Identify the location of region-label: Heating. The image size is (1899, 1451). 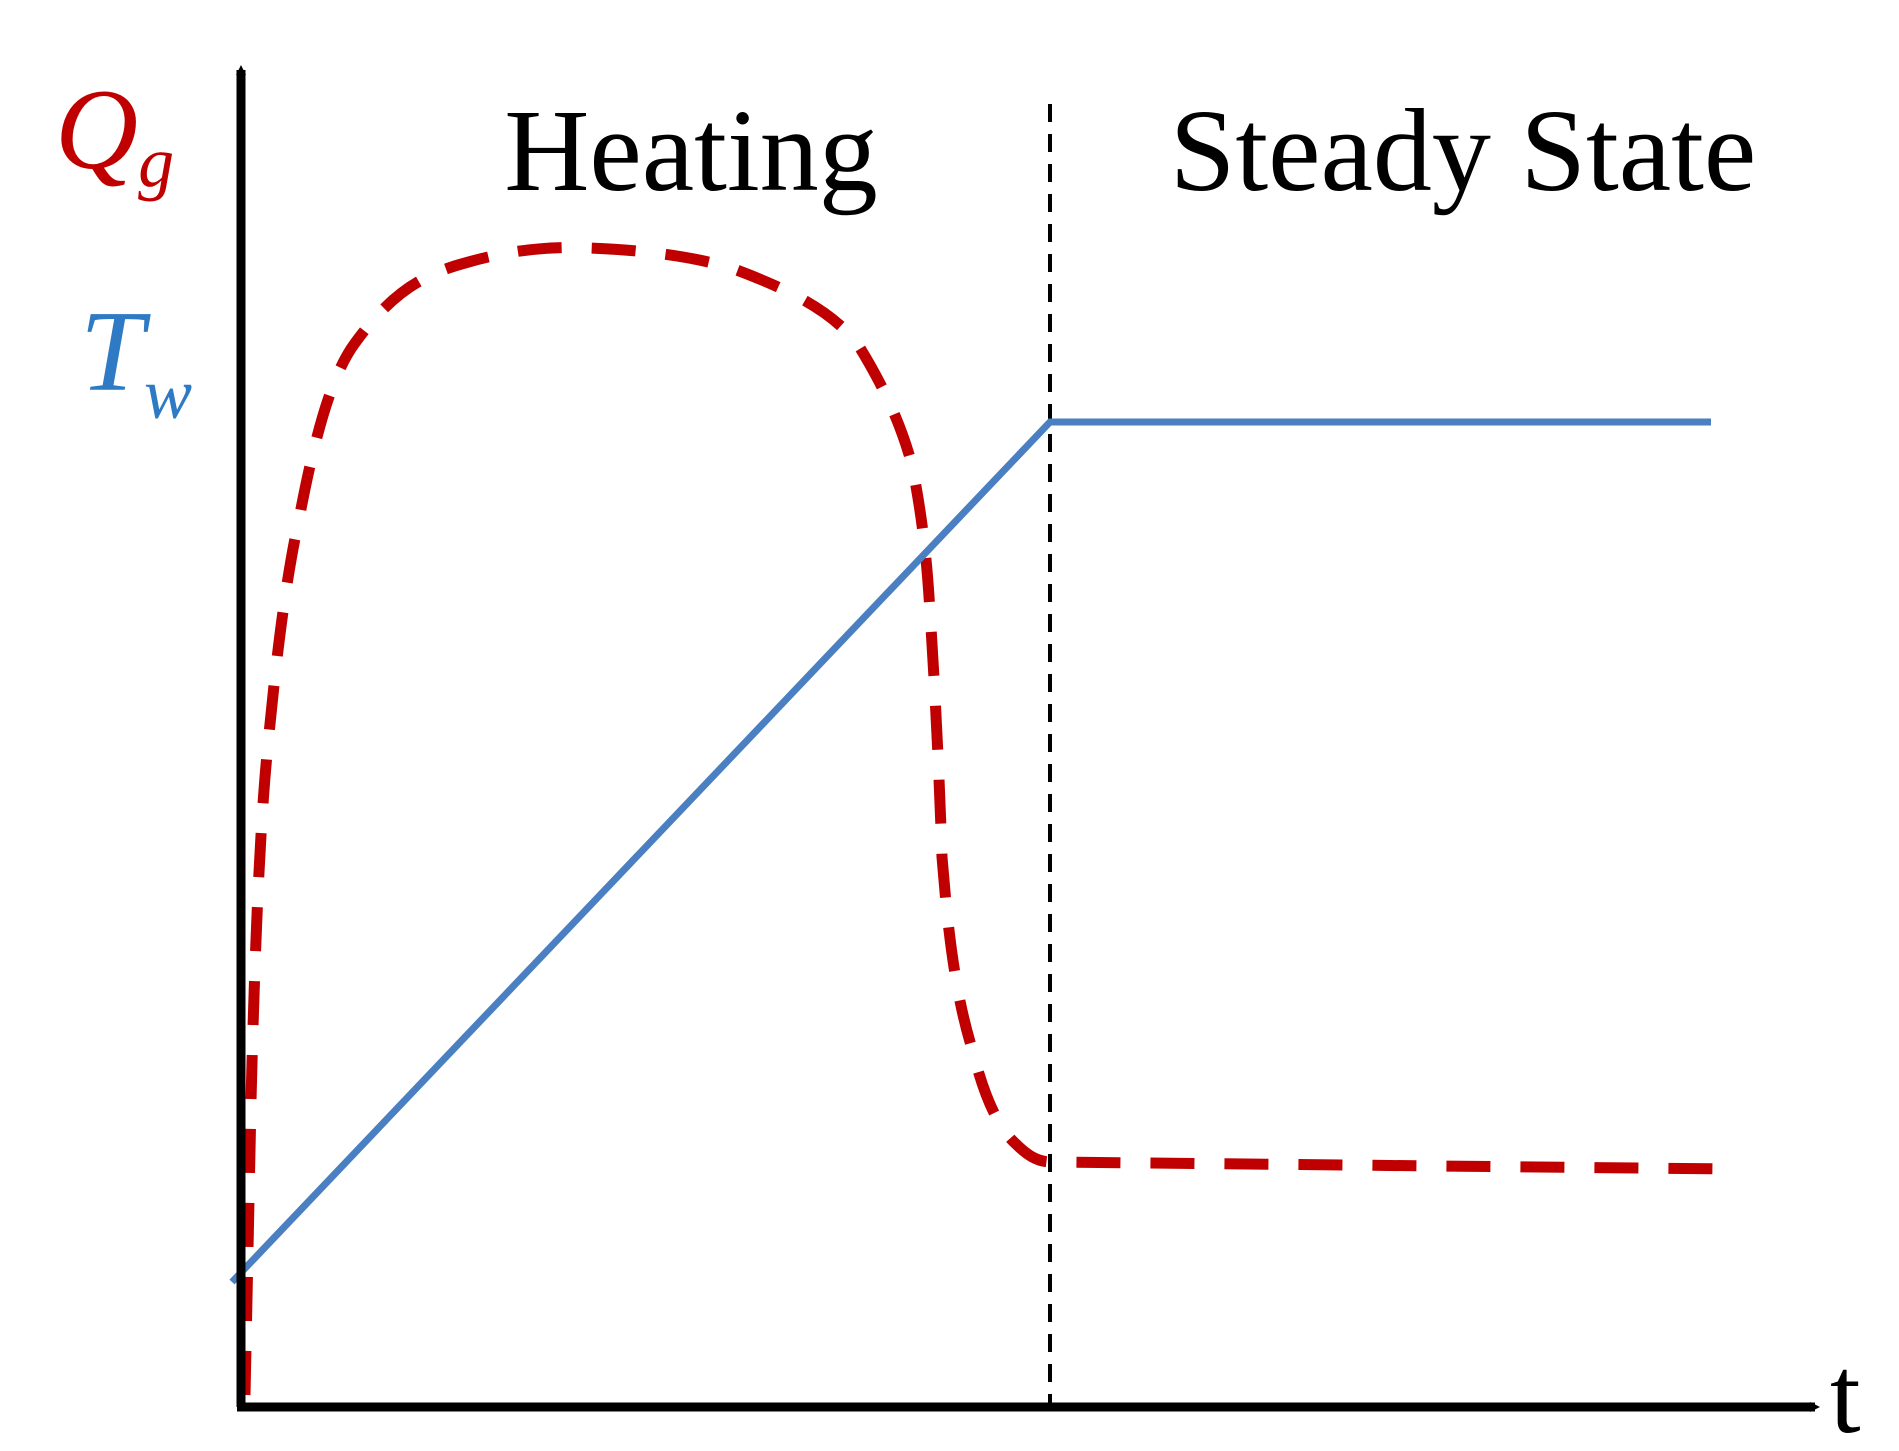
(691, 150).